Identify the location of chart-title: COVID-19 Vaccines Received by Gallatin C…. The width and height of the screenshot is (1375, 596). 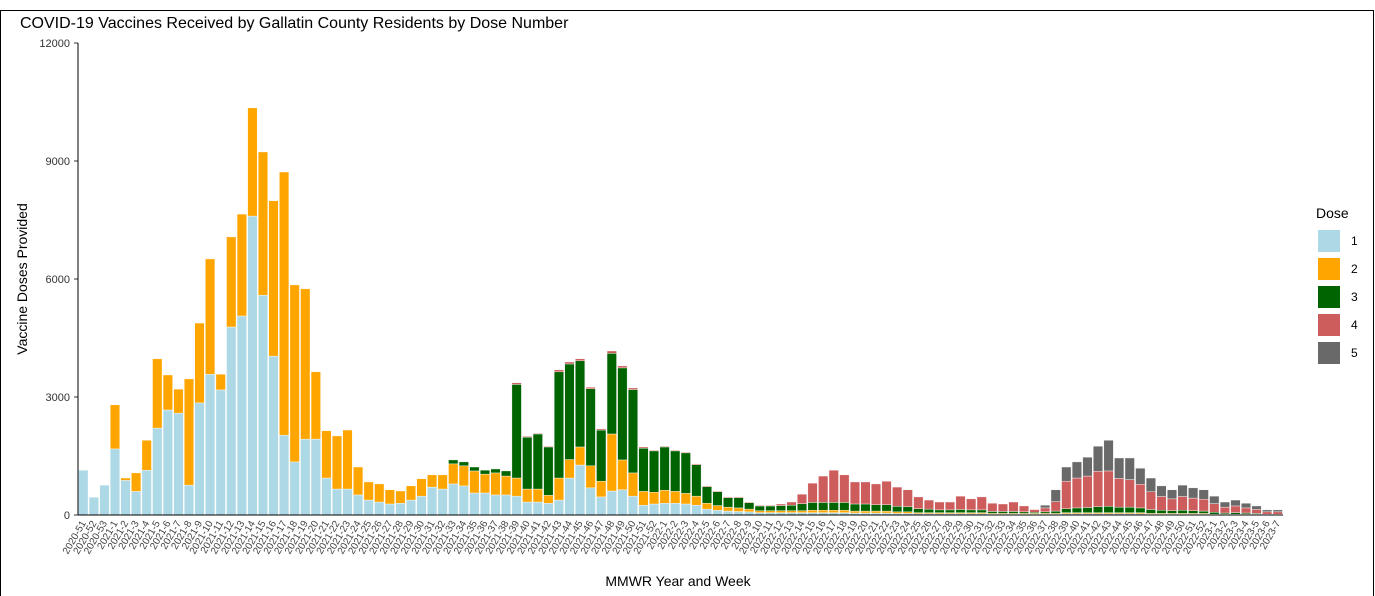
(294, 23).